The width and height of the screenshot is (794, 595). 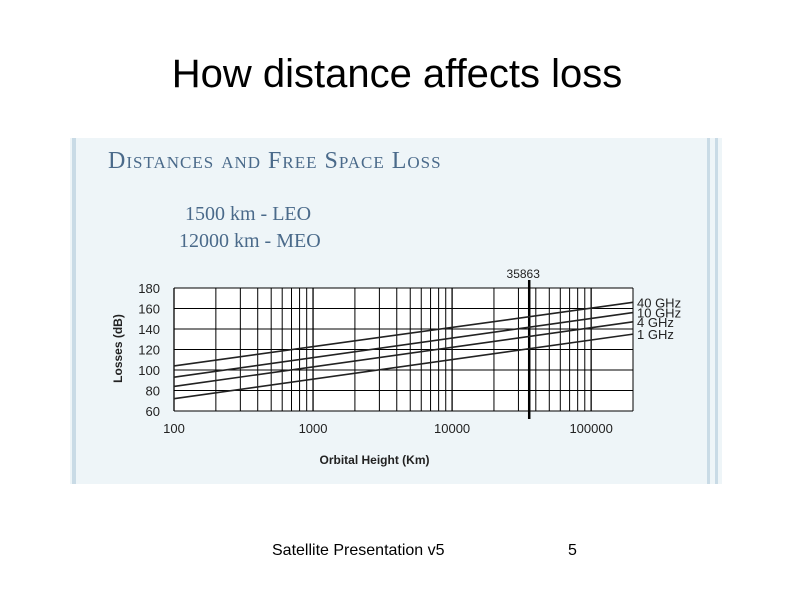 What do you see at coordinates (708, 311) in the screenshot?
I see `panel-border-right` at bounding box center [708, 311].